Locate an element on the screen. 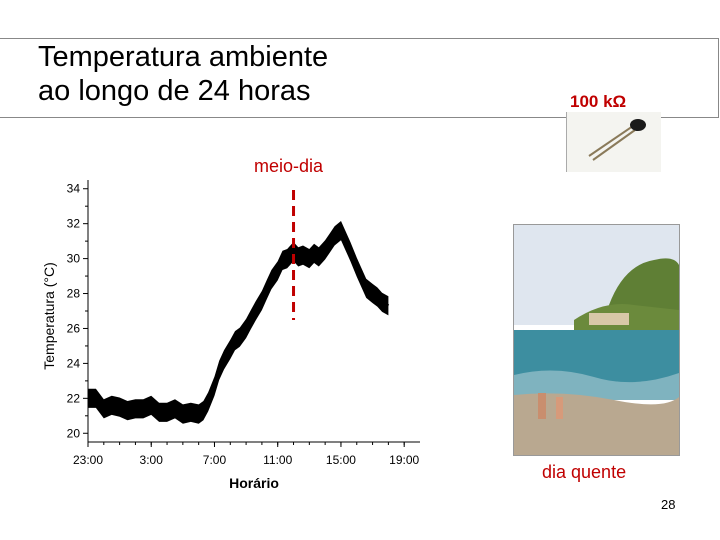 This screenshot has width=720, height=540. beach-photo is located at coordinates (596, 340).